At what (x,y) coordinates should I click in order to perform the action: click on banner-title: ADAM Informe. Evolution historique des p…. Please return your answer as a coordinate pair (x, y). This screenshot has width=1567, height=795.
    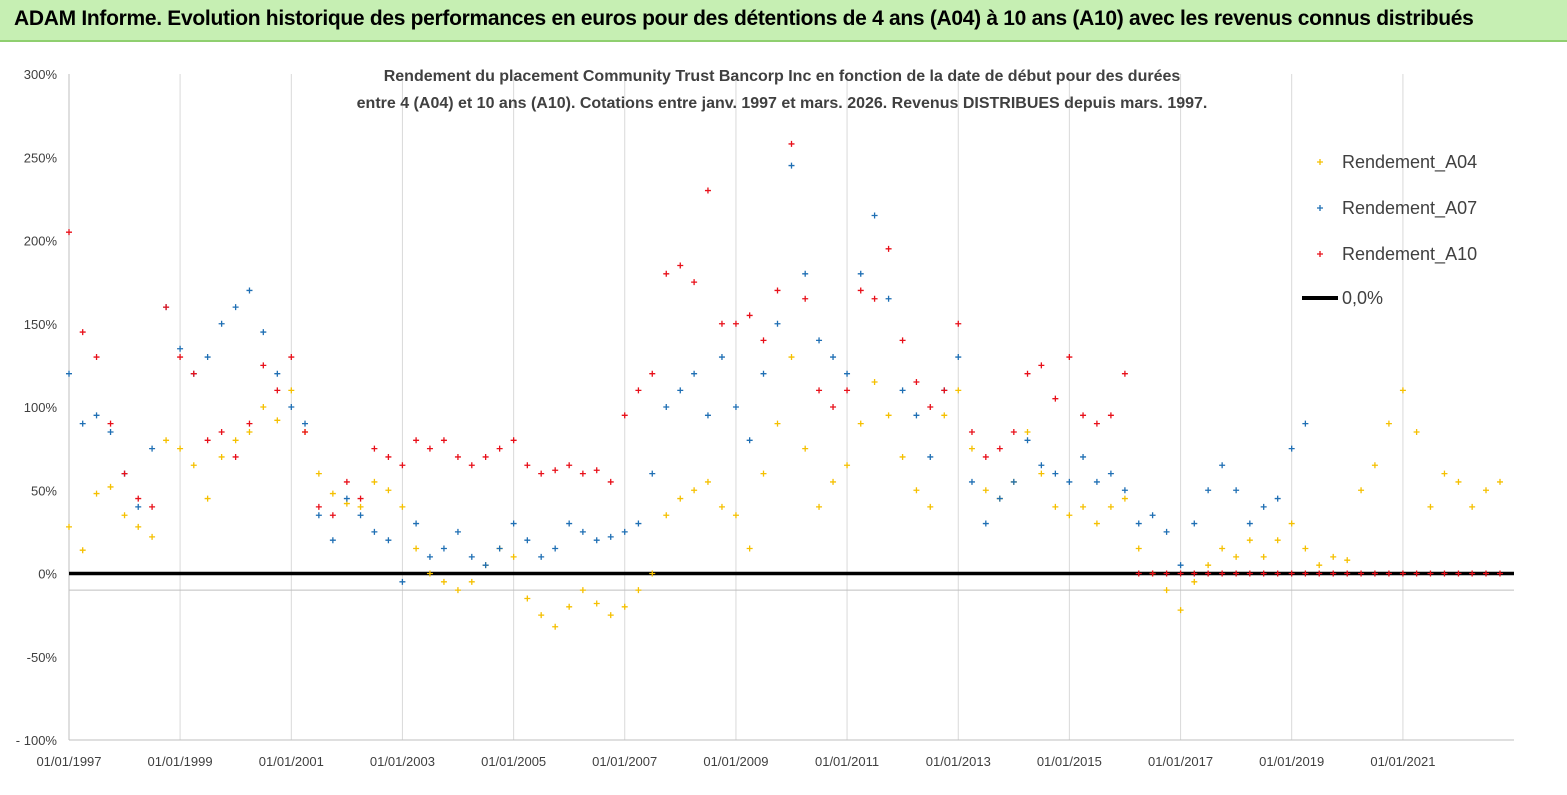
    Looking at the image, I should click on (744, 18).